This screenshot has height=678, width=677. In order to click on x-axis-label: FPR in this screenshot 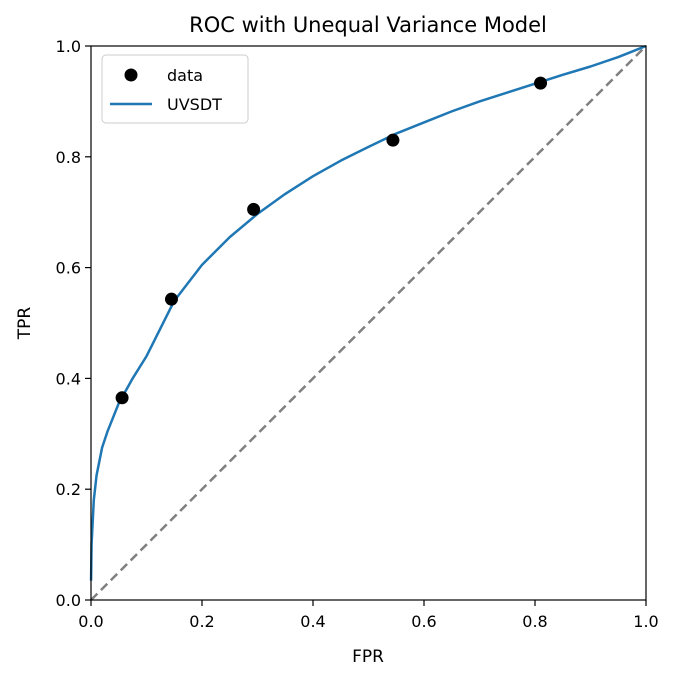, I will do `click(368, 657)`.